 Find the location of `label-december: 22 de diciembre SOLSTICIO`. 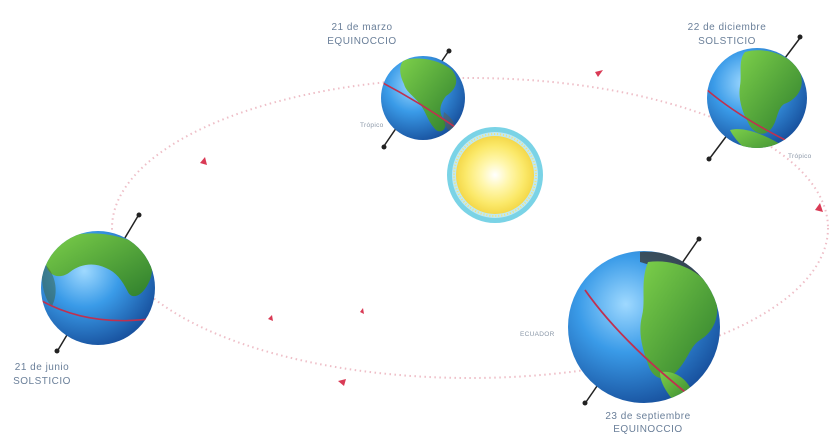

label-december: 22 de diciembre SOLSTICIO is located at coordinates (727, 34).